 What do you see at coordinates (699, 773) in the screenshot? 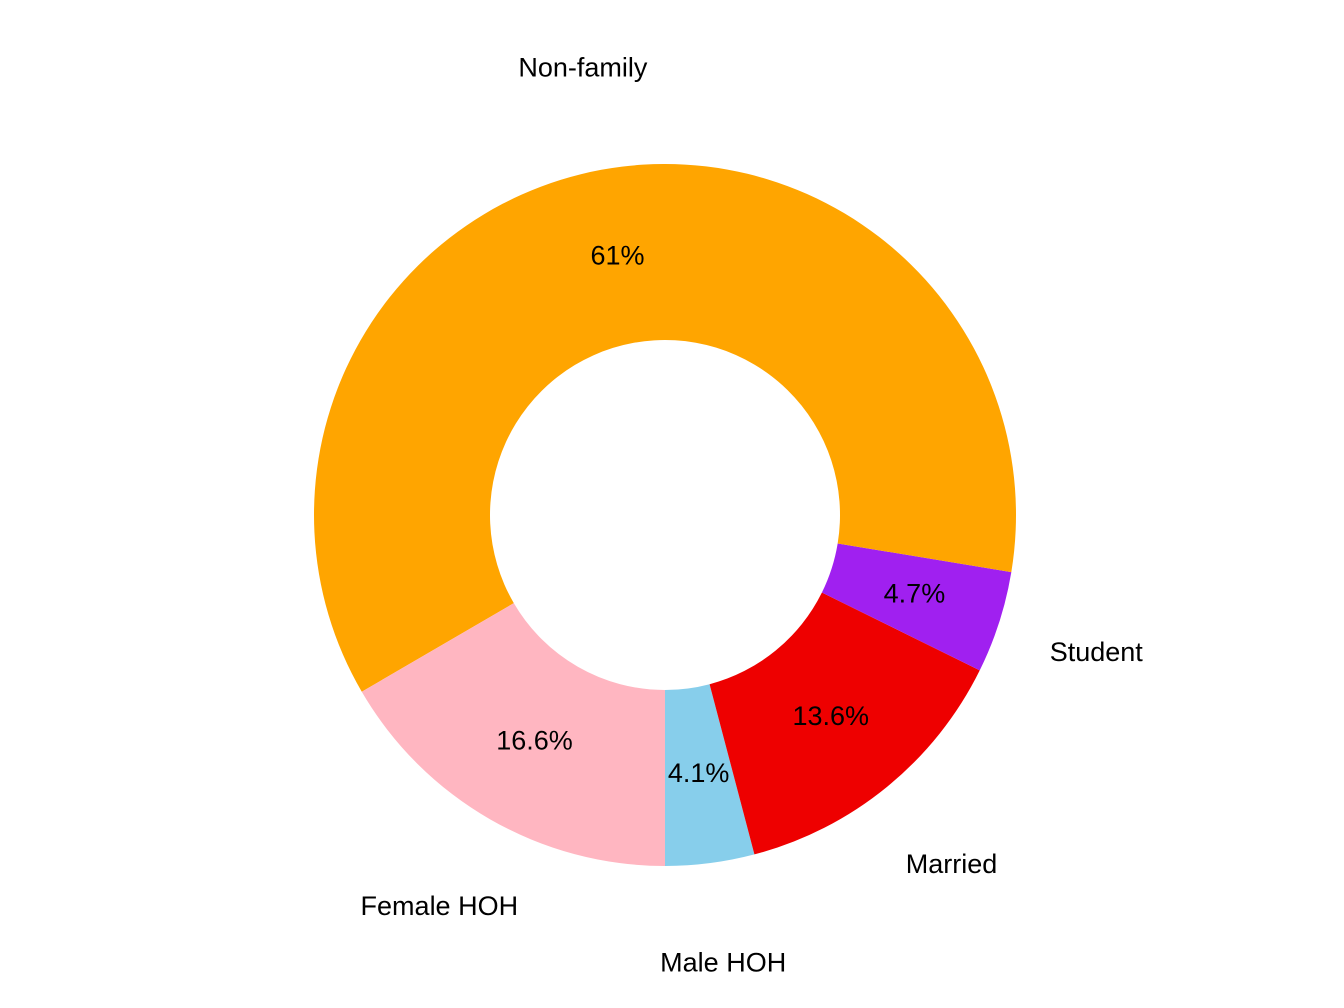
I see `value-label: 4.1%` at bounding box center [699, 773].